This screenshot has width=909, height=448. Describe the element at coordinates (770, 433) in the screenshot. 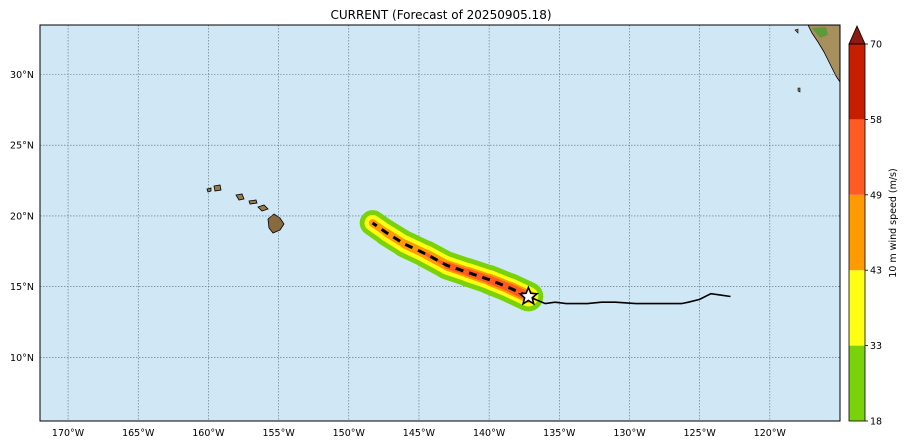

I see `longitude-tick-label: 120°W` at that location.